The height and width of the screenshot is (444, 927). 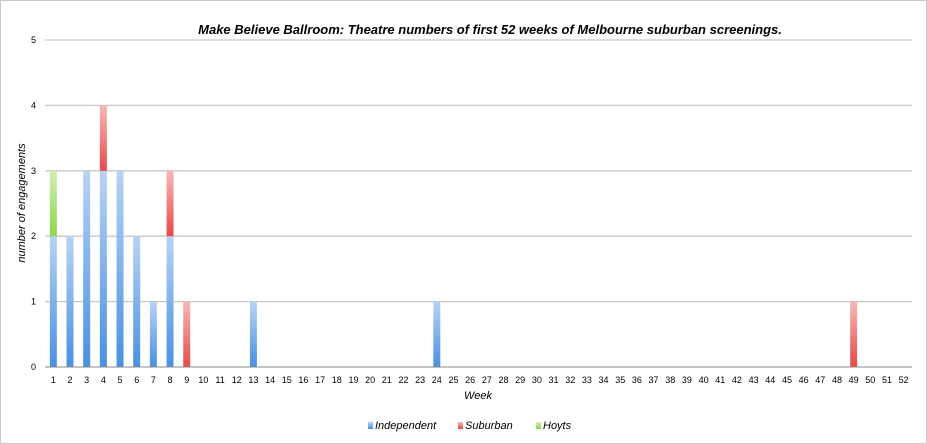 What do you see at coordinates (470, 380) in the screenshot?
I see `x-tick-label: 26` at bounding box center [470, 380].